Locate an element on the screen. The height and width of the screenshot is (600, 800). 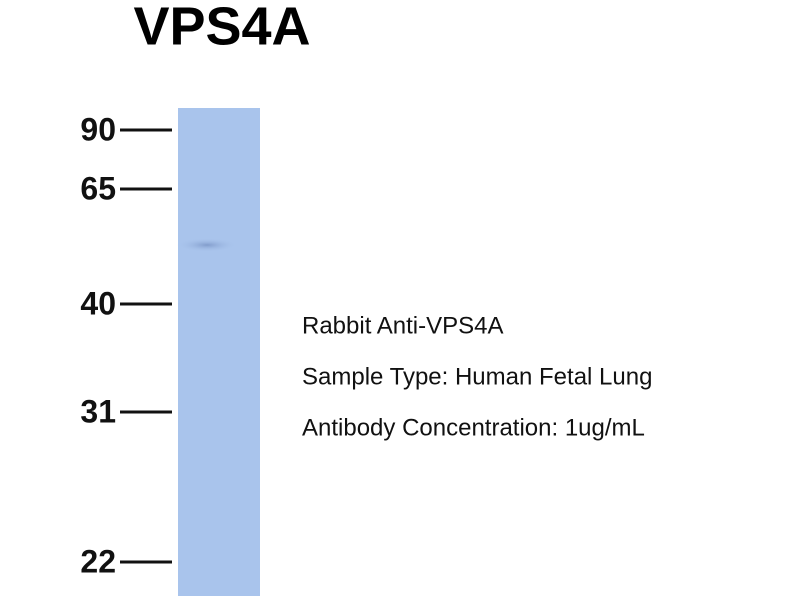
description-line: Antibody Concentration: 1ug/mL is located at coordinates (473, 427).